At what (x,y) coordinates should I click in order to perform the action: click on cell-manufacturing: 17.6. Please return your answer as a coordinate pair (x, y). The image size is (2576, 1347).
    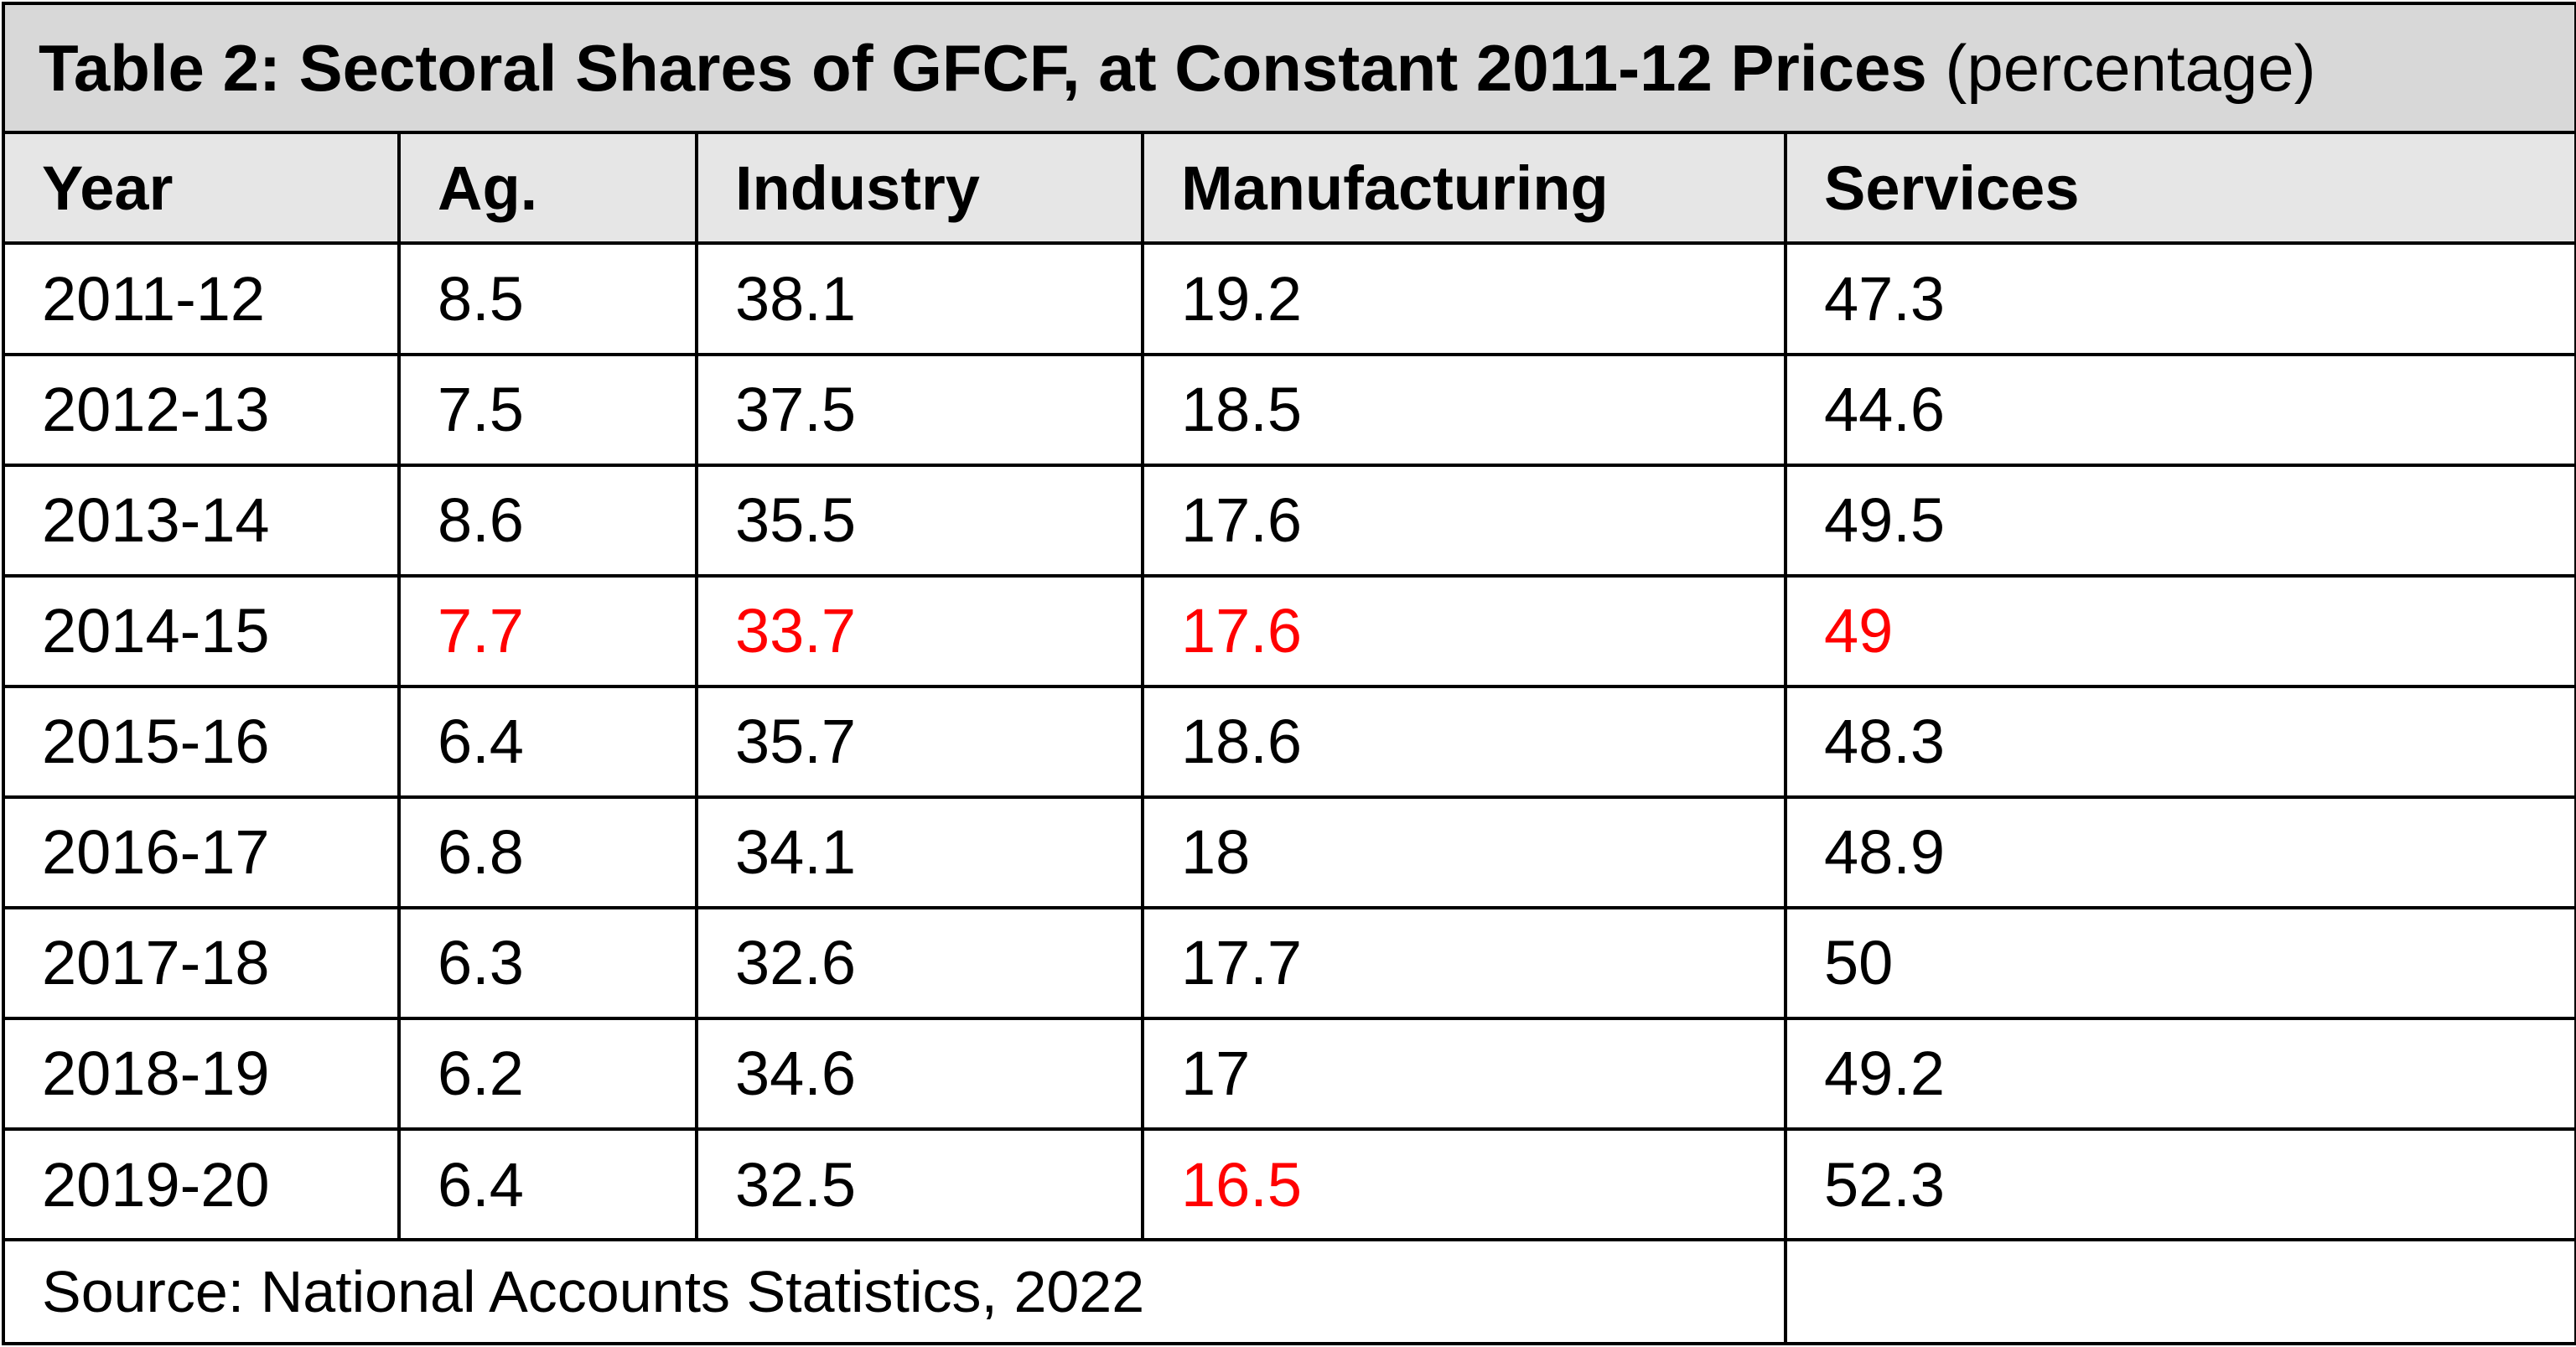
    Looking at the image, I should click on (1464, 520).